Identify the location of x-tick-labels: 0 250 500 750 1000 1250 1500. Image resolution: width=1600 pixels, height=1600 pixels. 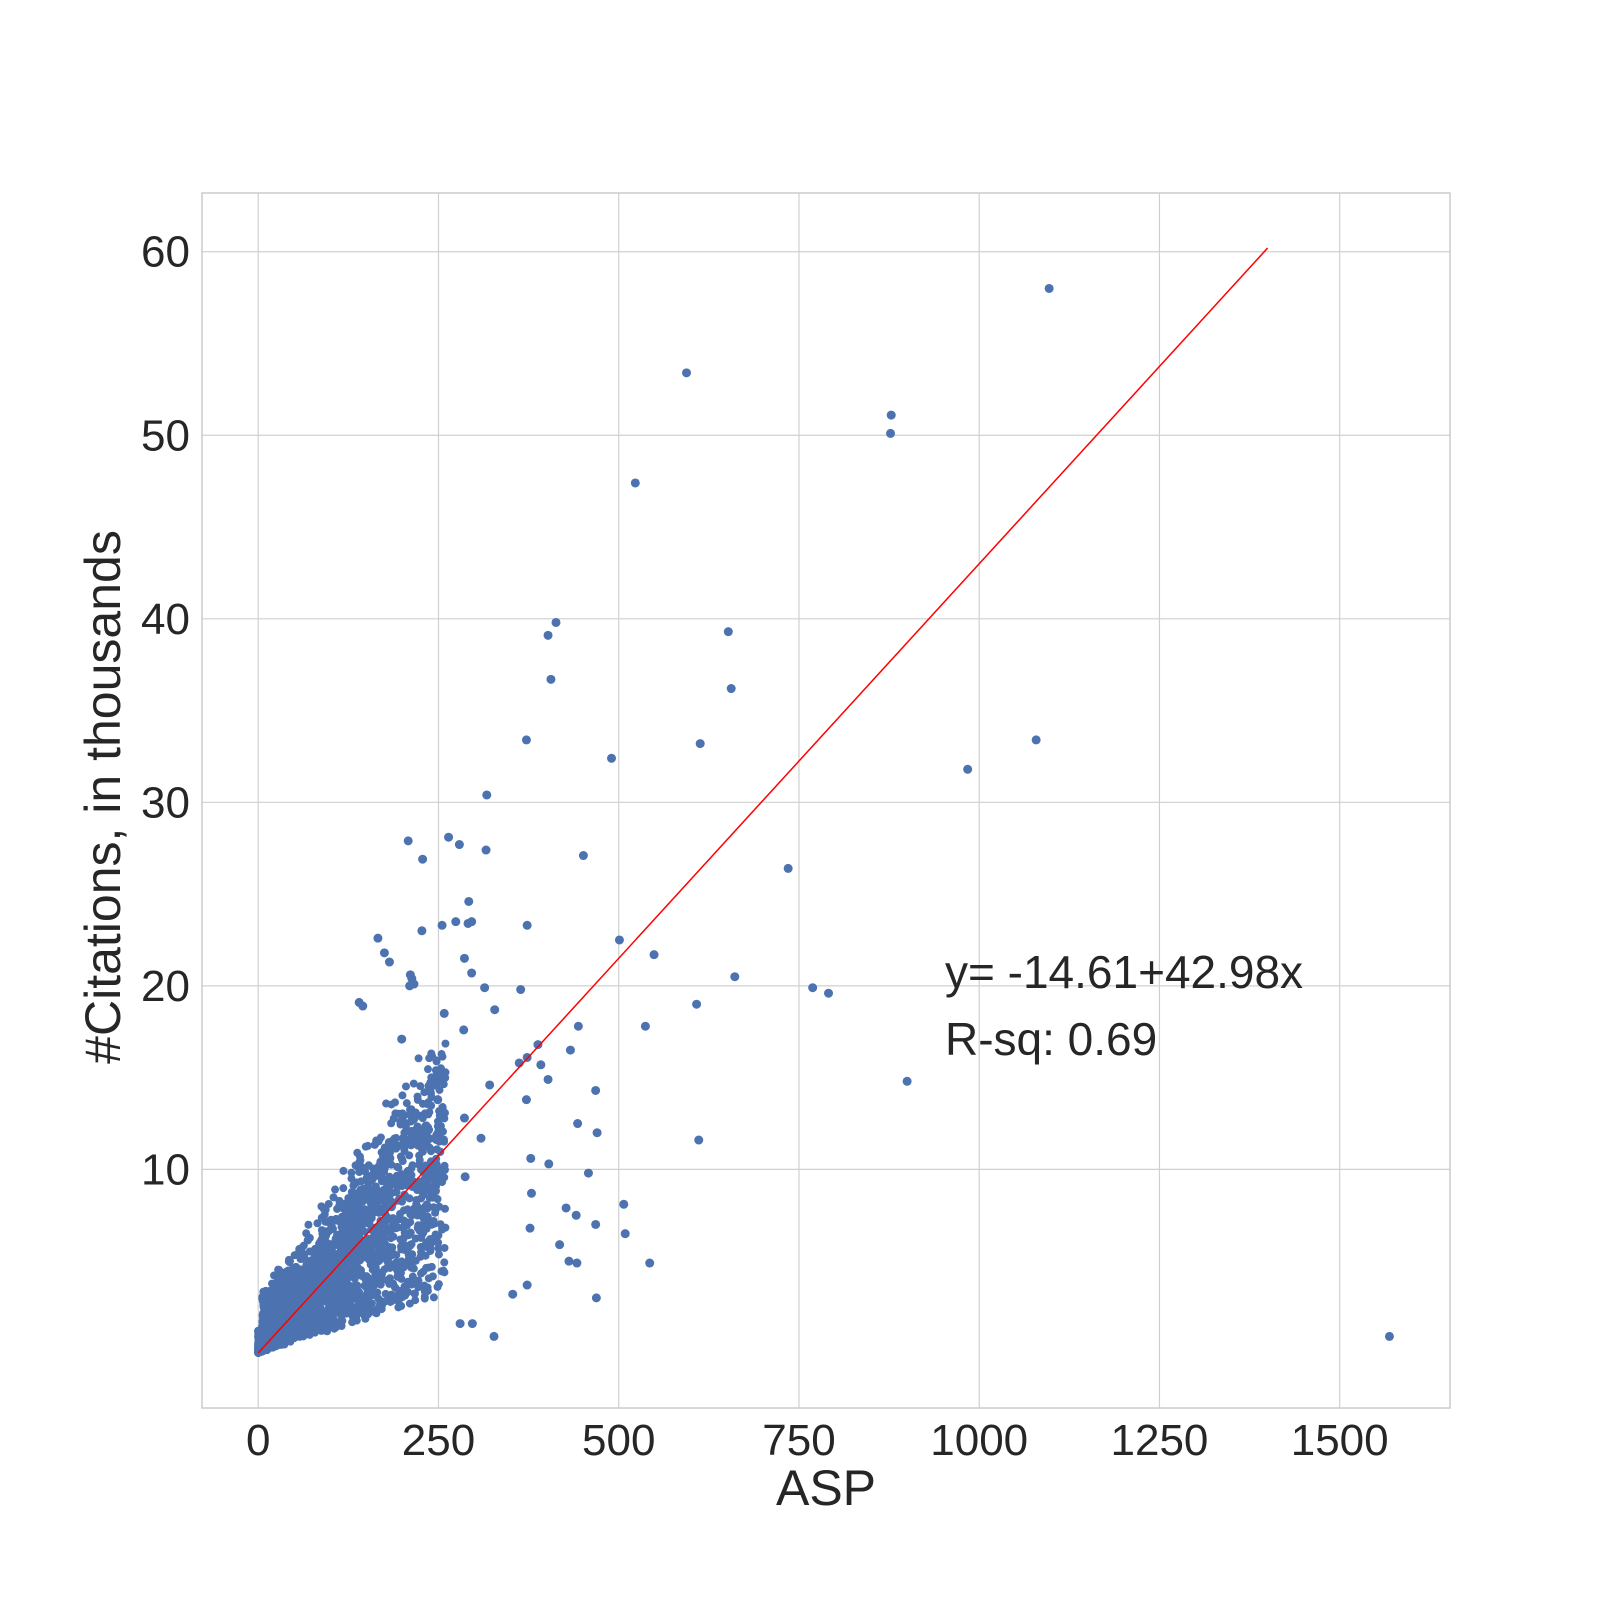
(817, 1440).